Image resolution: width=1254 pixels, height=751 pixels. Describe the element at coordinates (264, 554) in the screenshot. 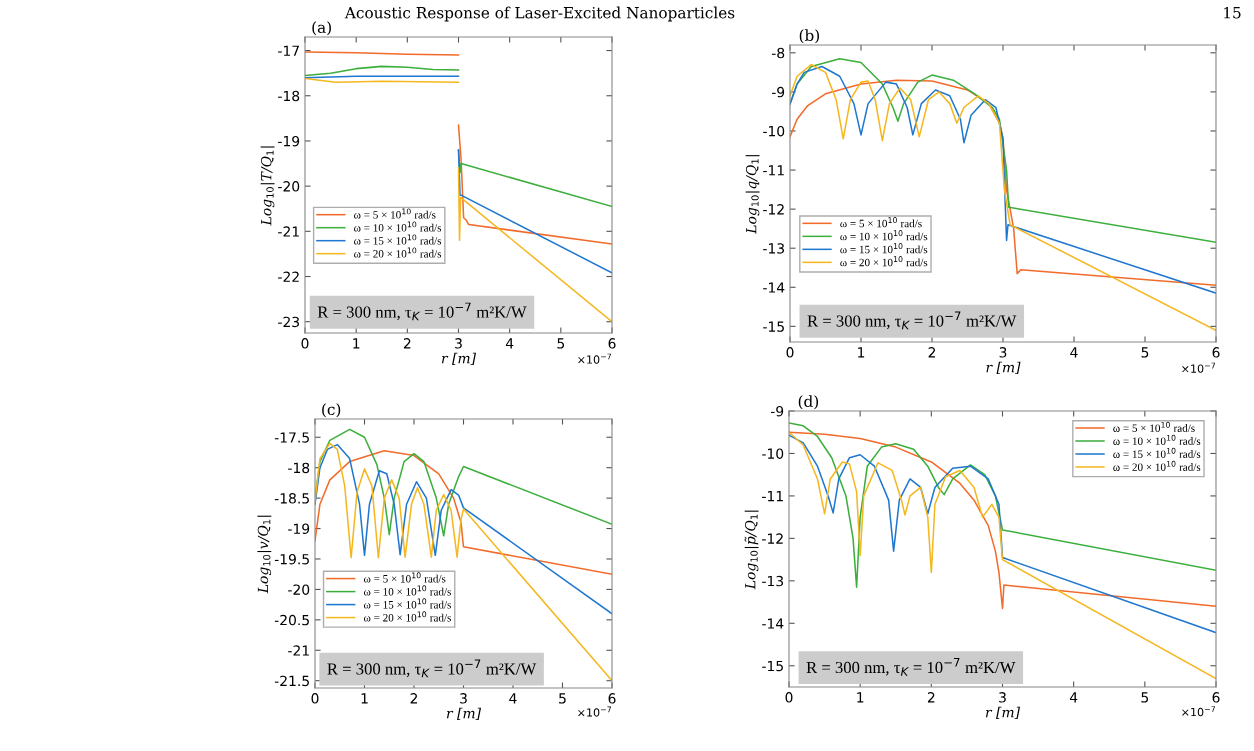

I see `y-axis-title: Log$_{10}$|v/Q$_{1}$|` at that location.